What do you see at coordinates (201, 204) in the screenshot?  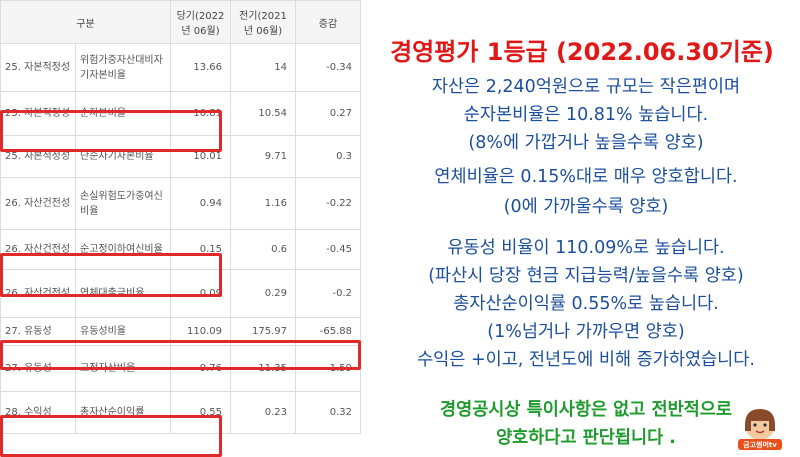 I see `cell-current: 0.94` at bounding box center [201, 204].